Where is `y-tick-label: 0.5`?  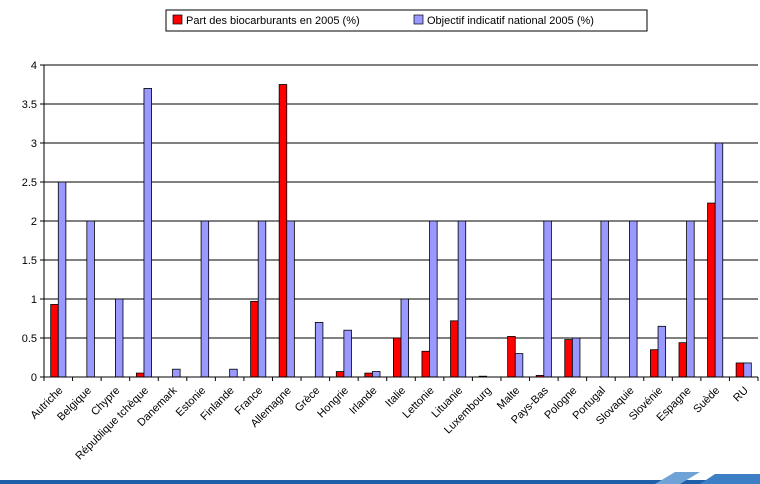
y-tick-label: 0.5 is located at coordinates (29, 339).